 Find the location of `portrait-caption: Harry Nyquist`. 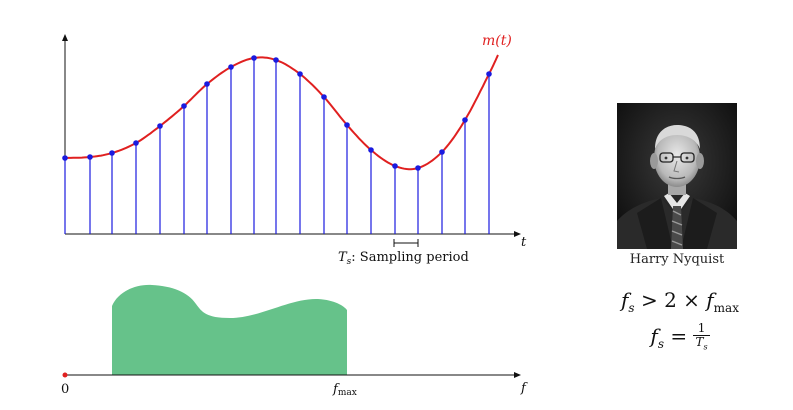

portrait-caption: Harry Nyquist is located at coordinates (677, 259).